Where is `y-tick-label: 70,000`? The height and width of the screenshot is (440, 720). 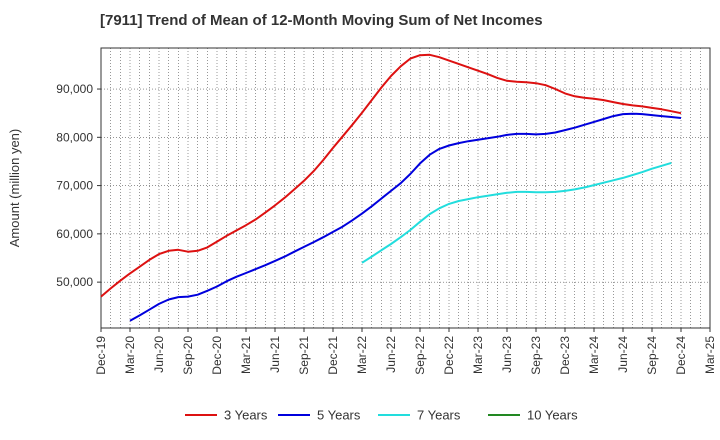 y-tick-label: 70,000 is located at coordinates (74, 186).